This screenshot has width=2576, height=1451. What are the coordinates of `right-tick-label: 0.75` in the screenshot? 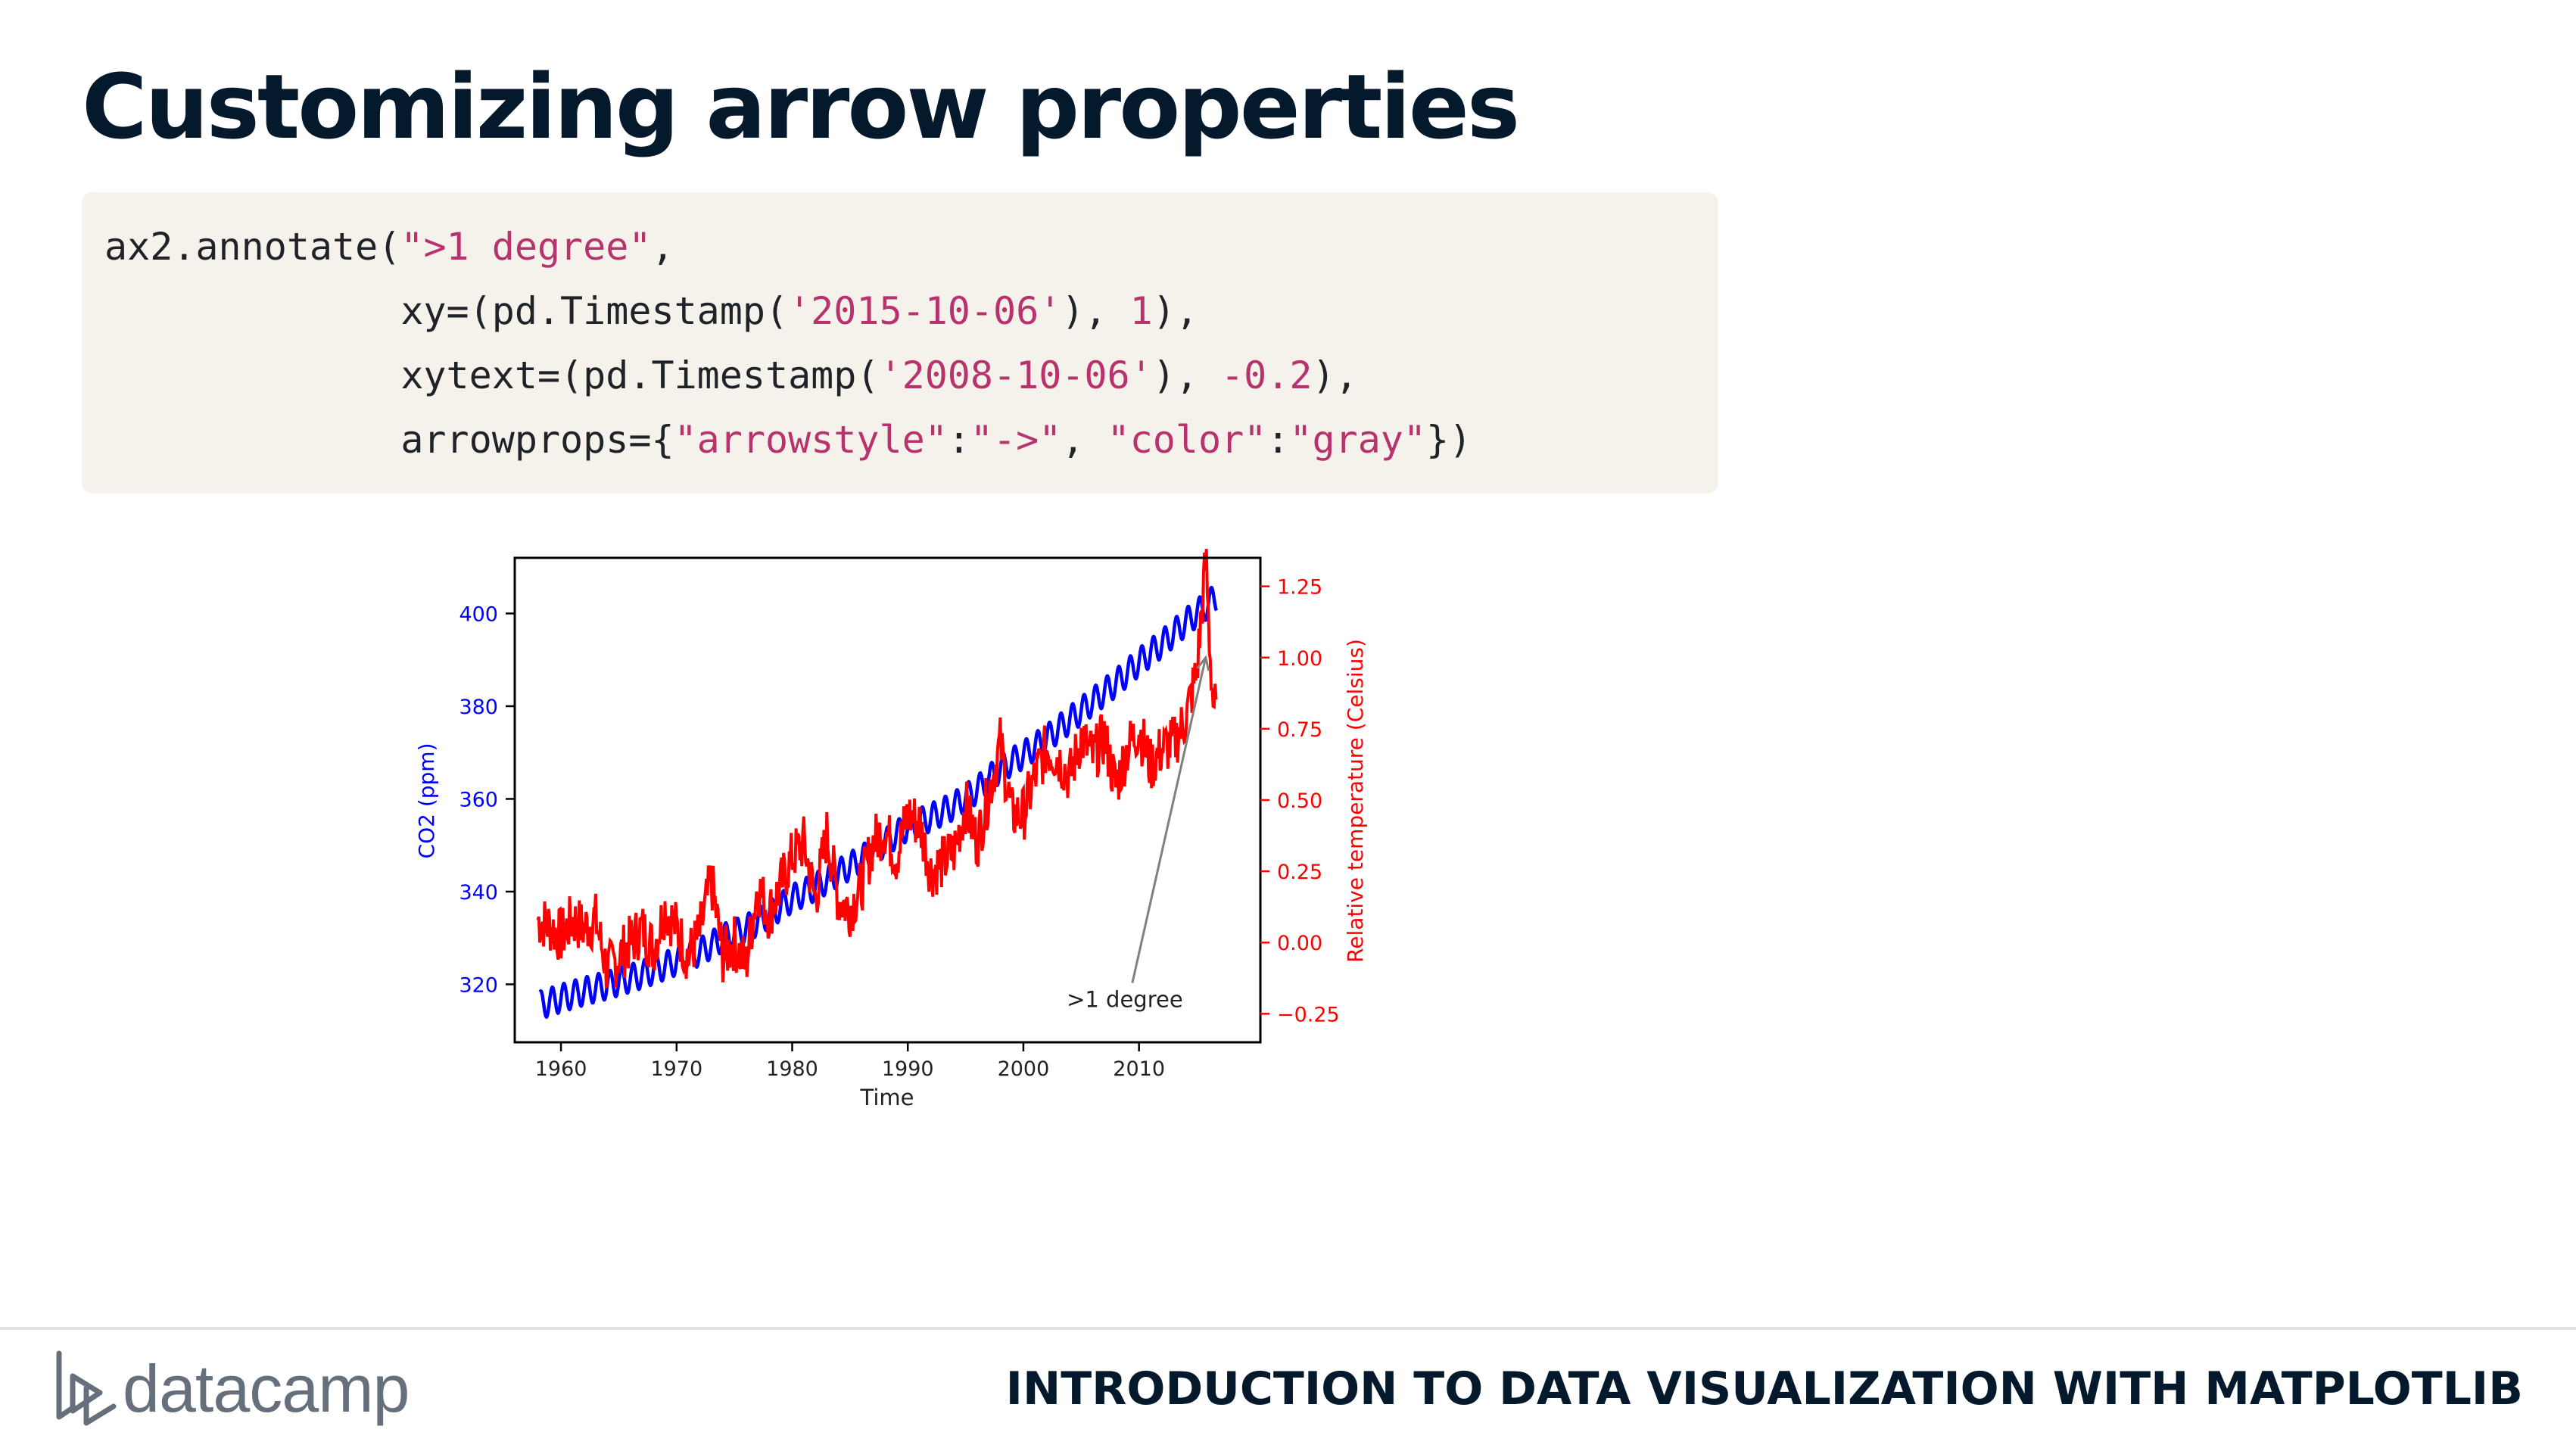 It's located at (1299, 730).